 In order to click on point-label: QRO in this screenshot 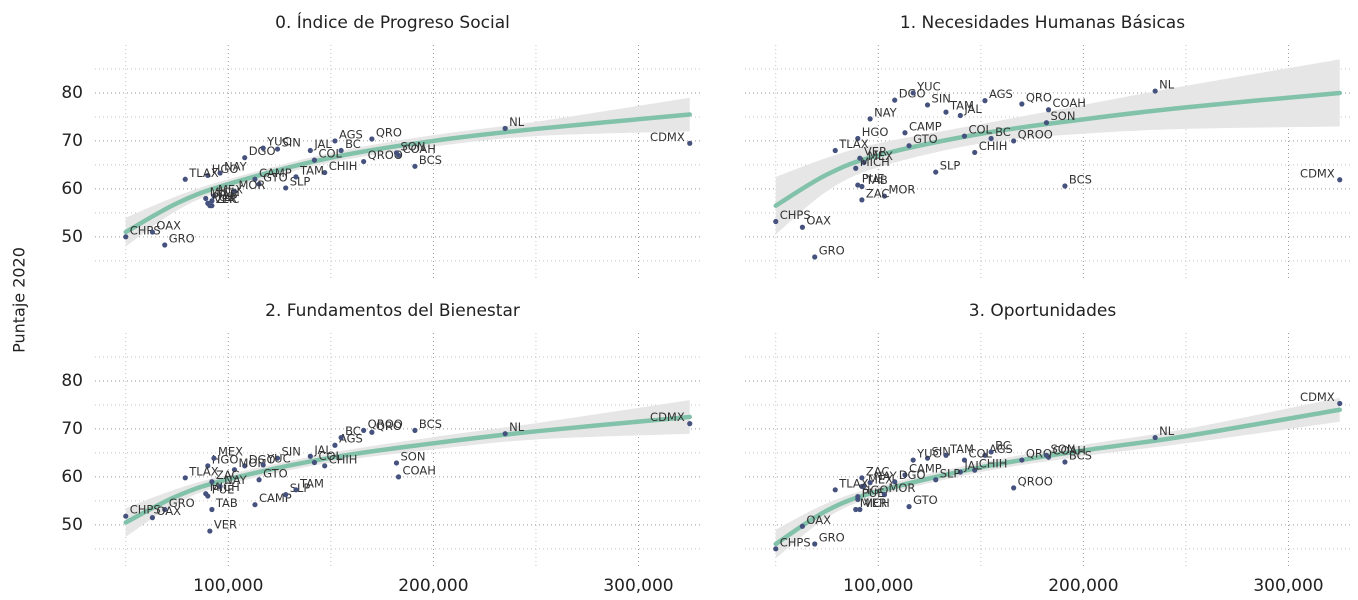, I will do `click(389, 133)`.